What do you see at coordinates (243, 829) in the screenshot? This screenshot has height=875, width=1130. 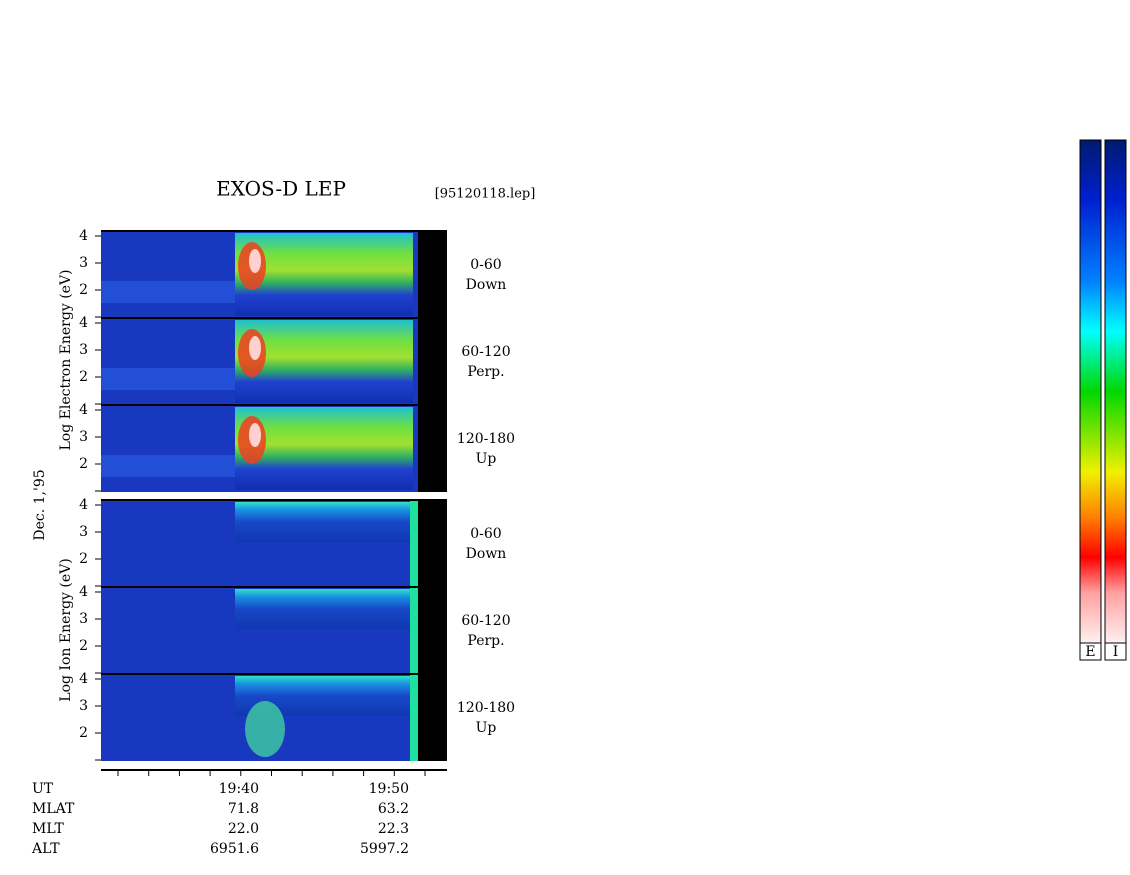 I see `row-value: 22.0` at bounding box center [243, 829].